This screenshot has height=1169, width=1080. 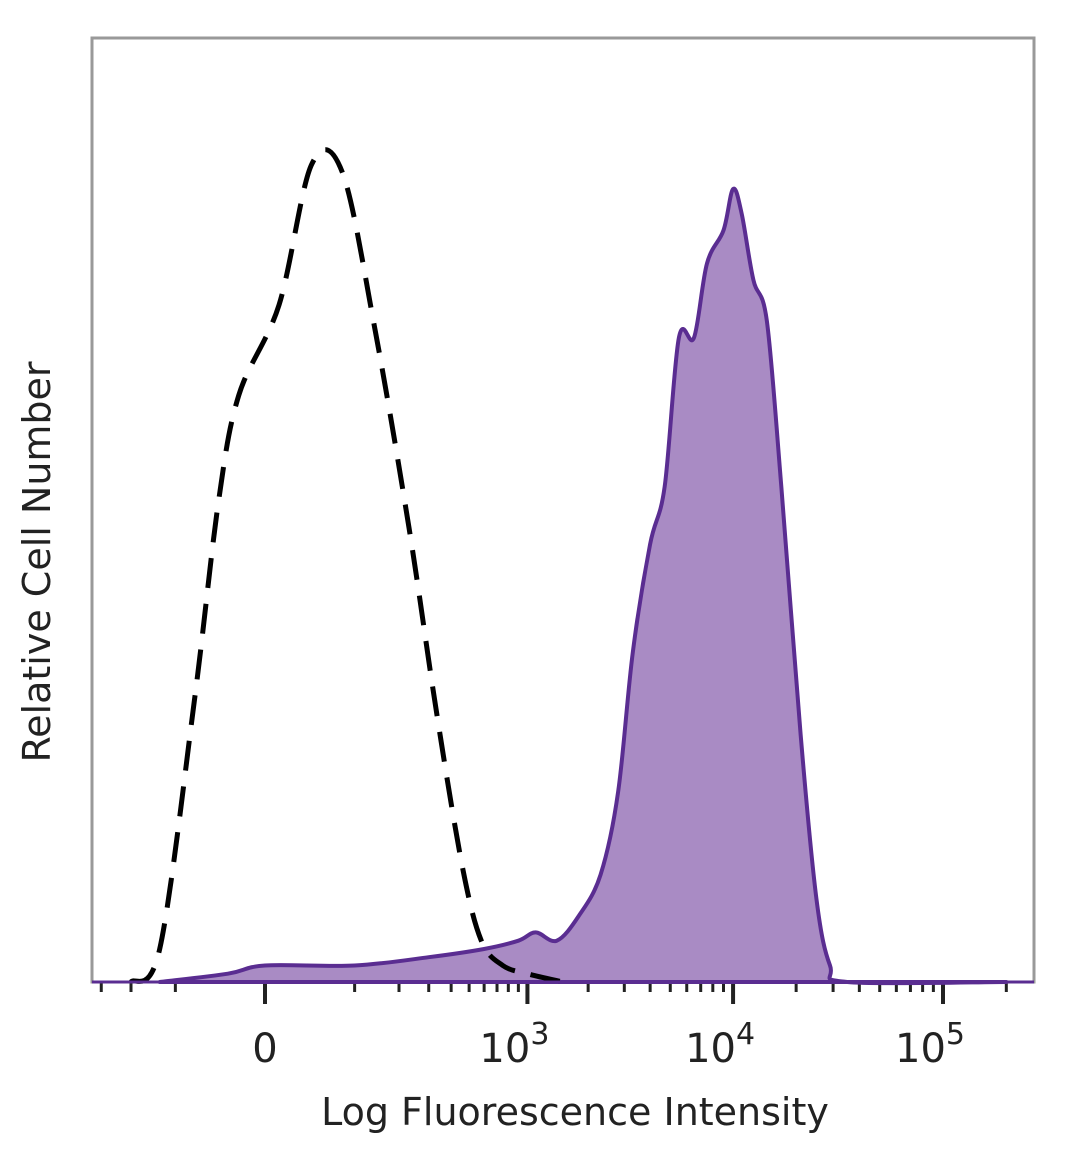 What do you see at coordinates (264, 1049) in the screenshot?
I see `x-tick-label: 0` at bounding box center [264, 1049].